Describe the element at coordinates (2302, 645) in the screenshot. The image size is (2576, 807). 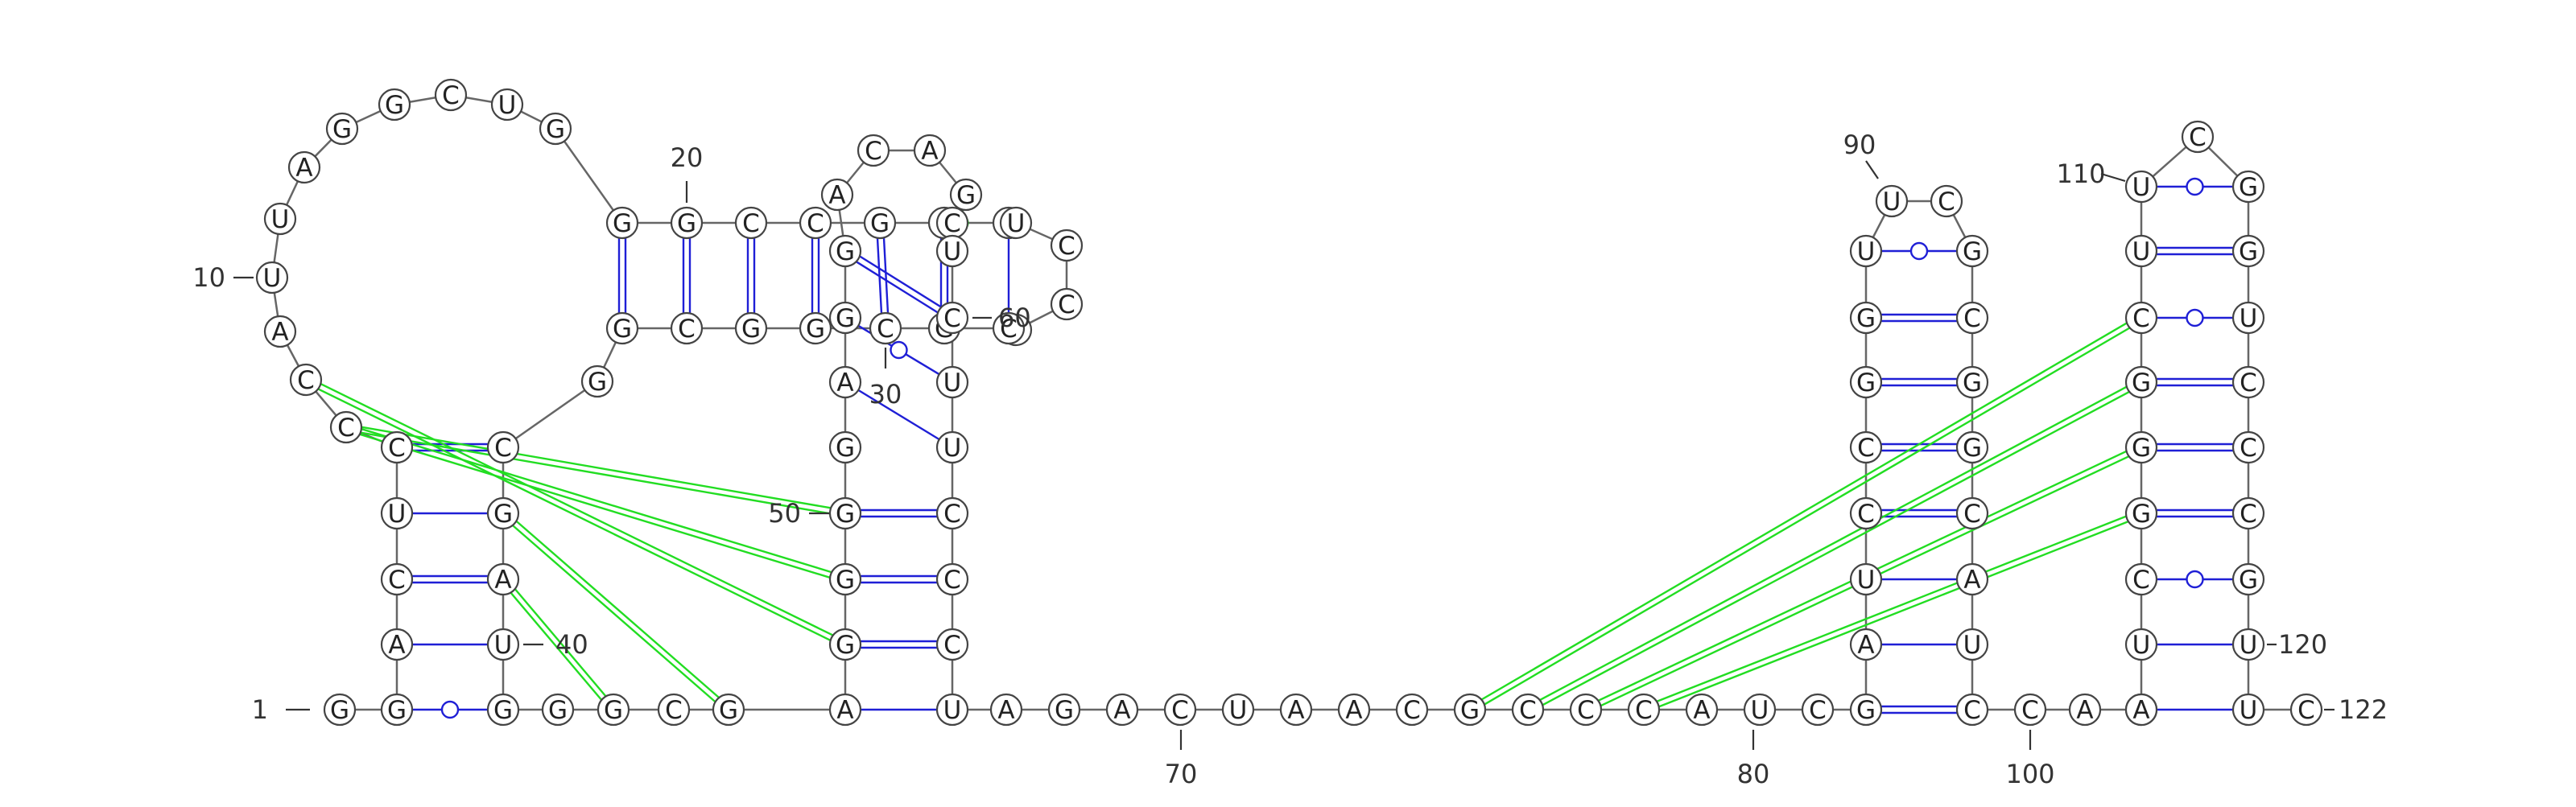
I see `index-label: 120` at that location.